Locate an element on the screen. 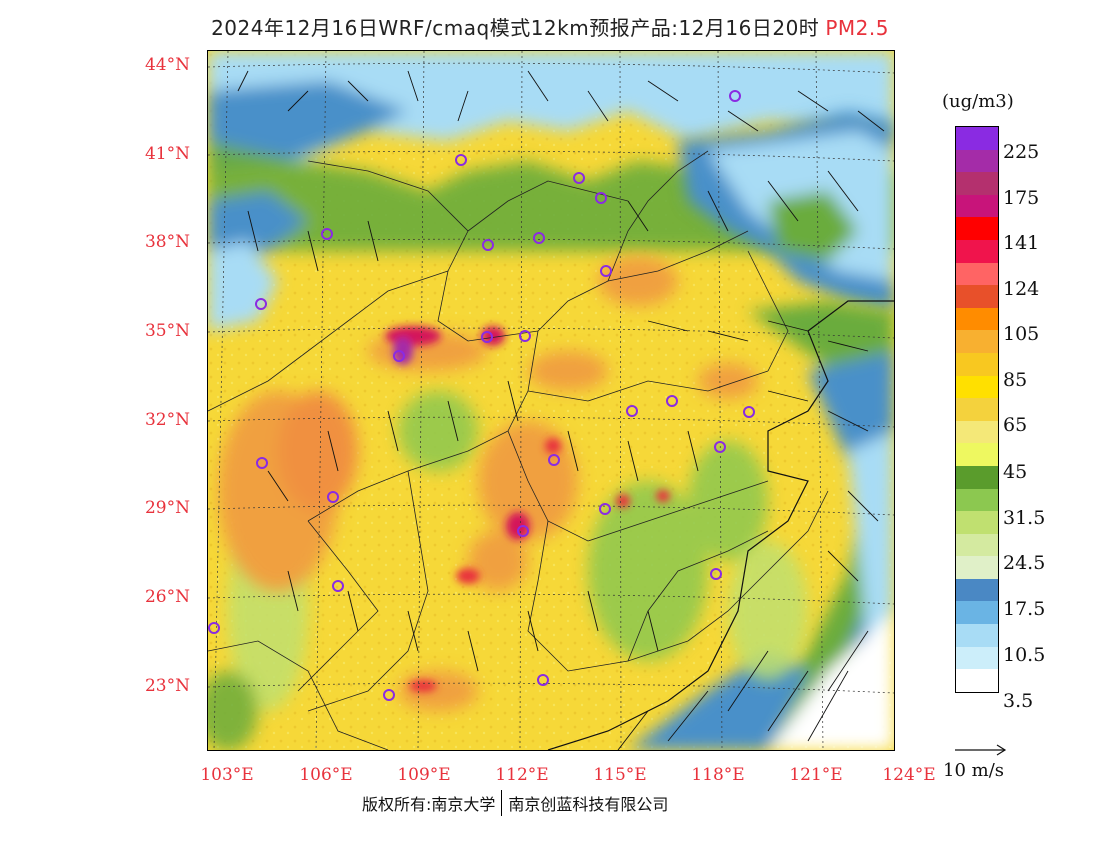  footer-divider is located at coordinates (502, 803).